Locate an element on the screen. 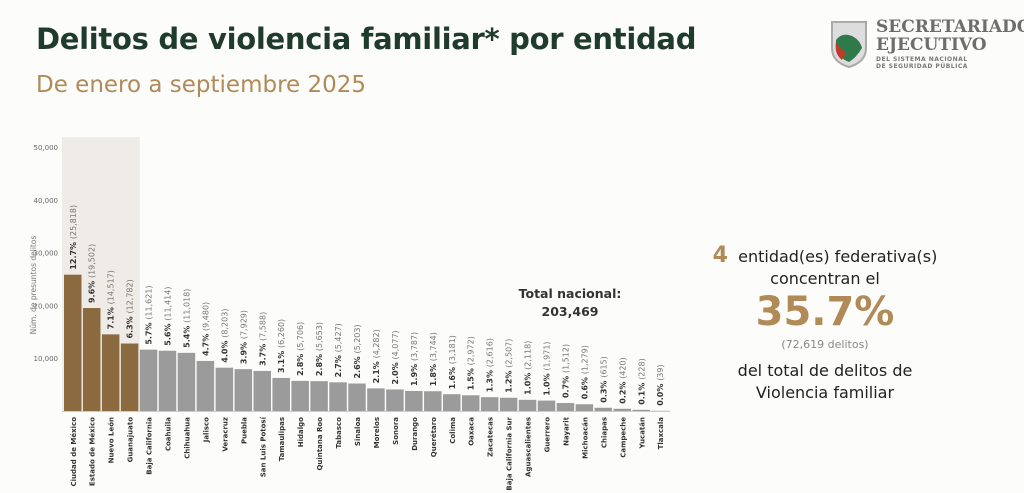  x-tick-label: Aguascalientes is located at coordinates (529, 447).